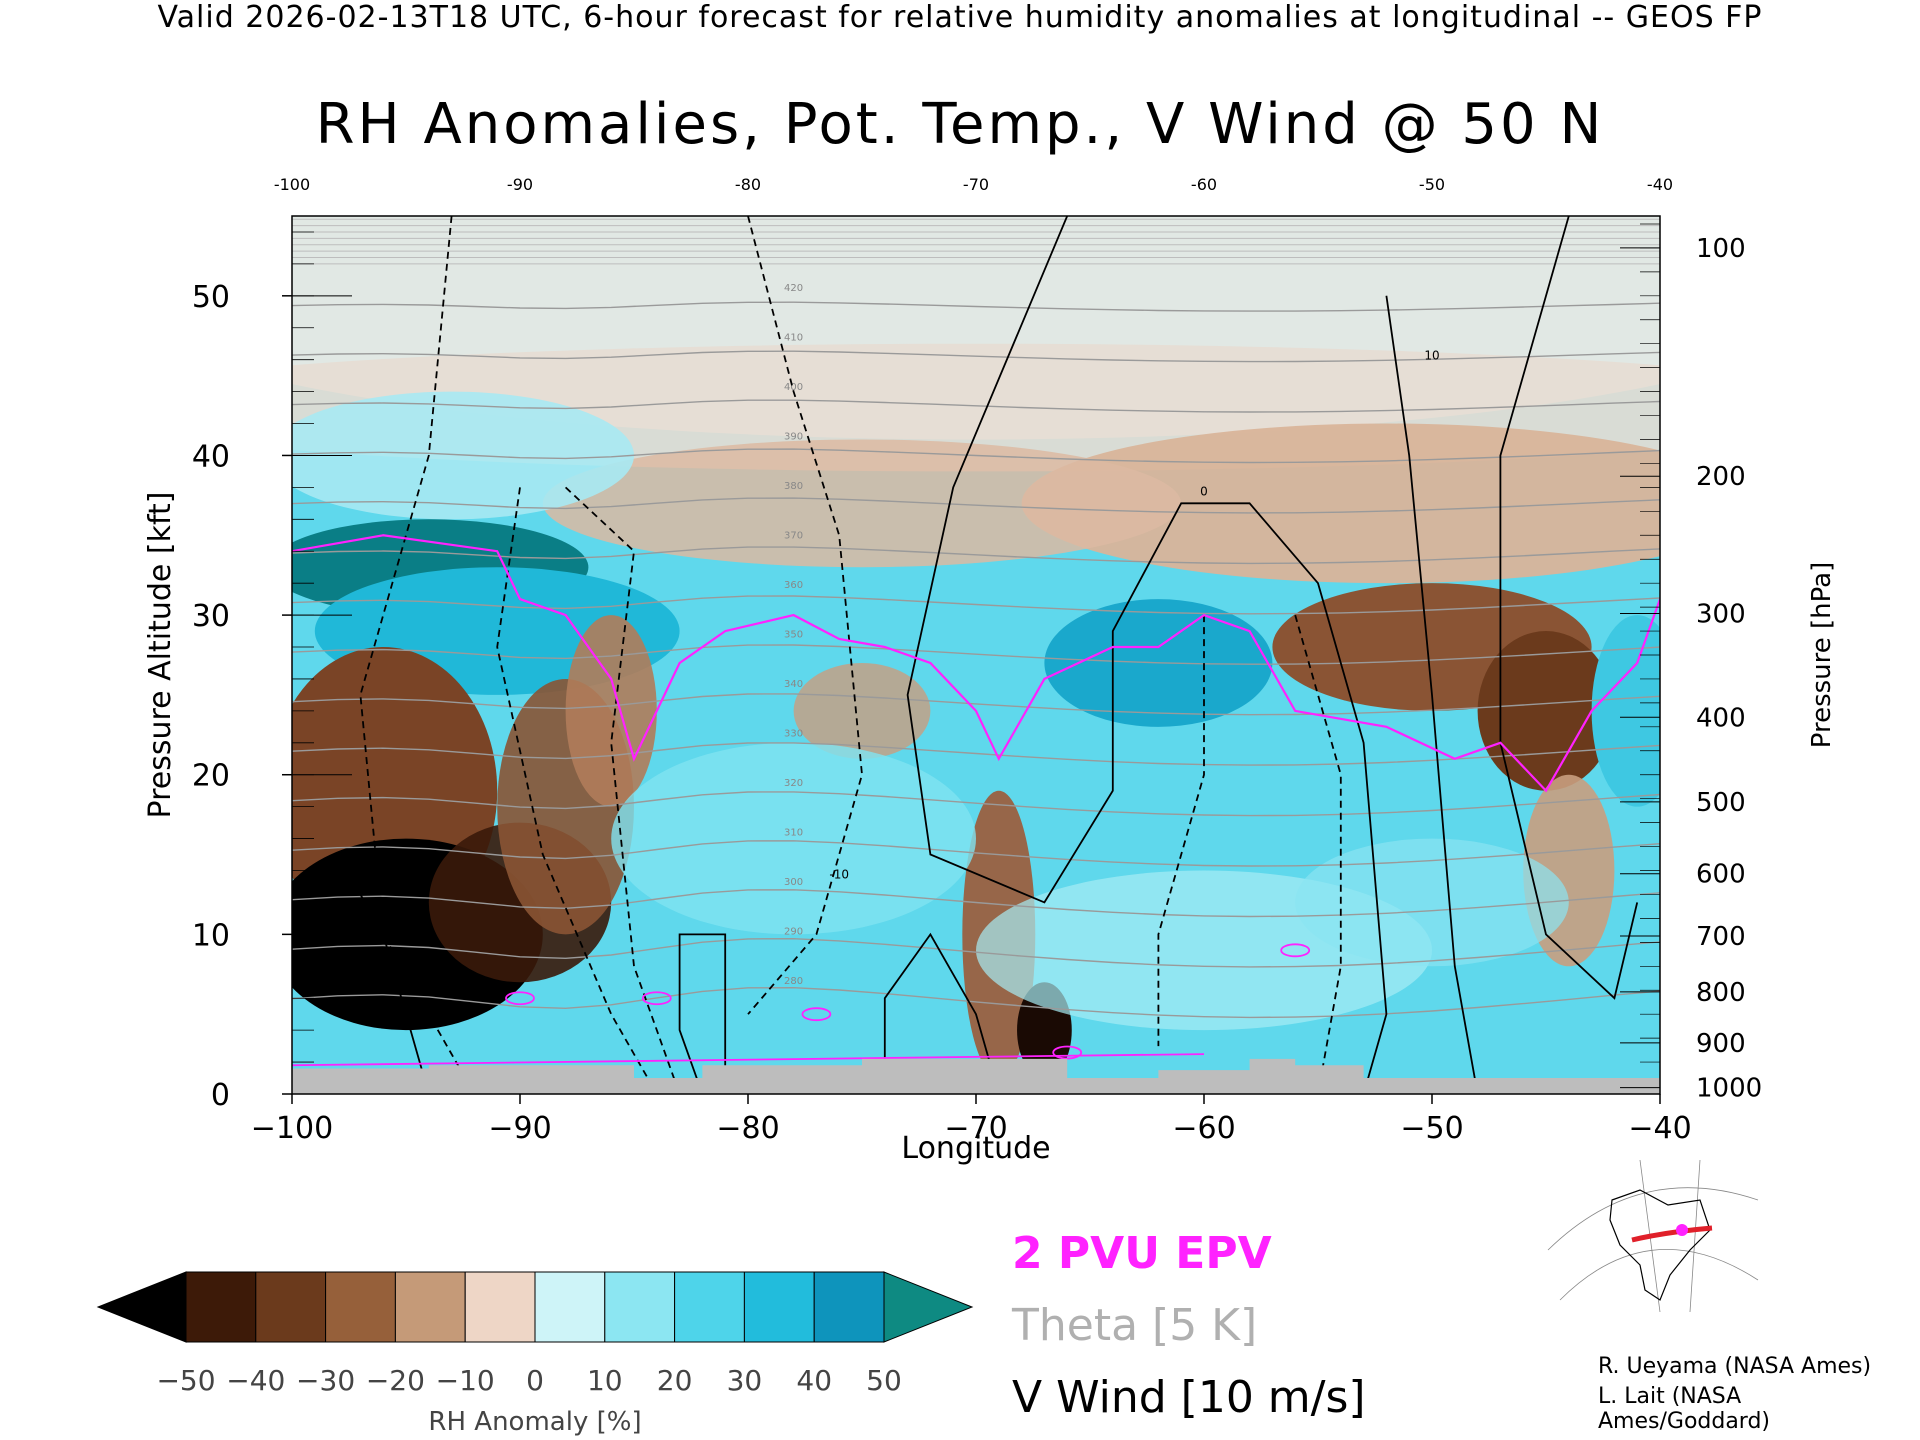  I want to click on p-tick-label: 200, so click(1721, 477).